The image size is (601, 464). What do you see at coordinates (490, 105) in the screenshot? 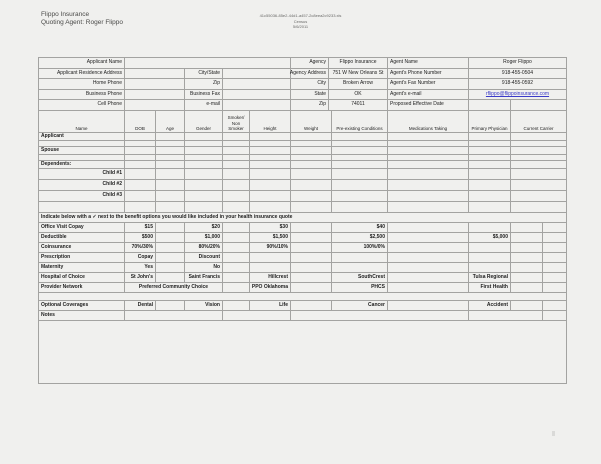
I see `effective-date-input` at bounding box center [490, 105].